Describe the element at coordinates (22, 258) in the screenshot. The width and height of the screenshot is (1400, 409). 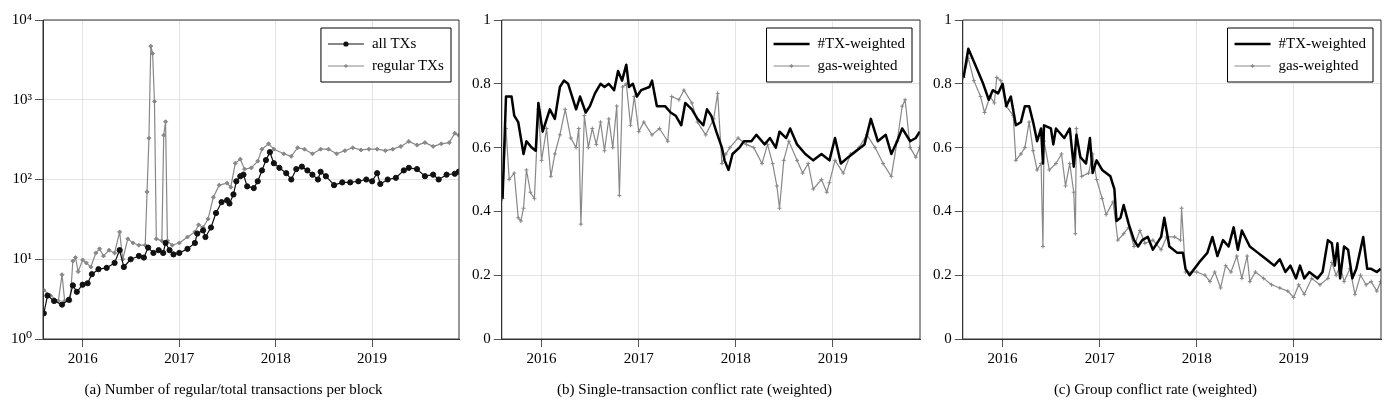
I see `y-tick-label: 10¹` at that location.